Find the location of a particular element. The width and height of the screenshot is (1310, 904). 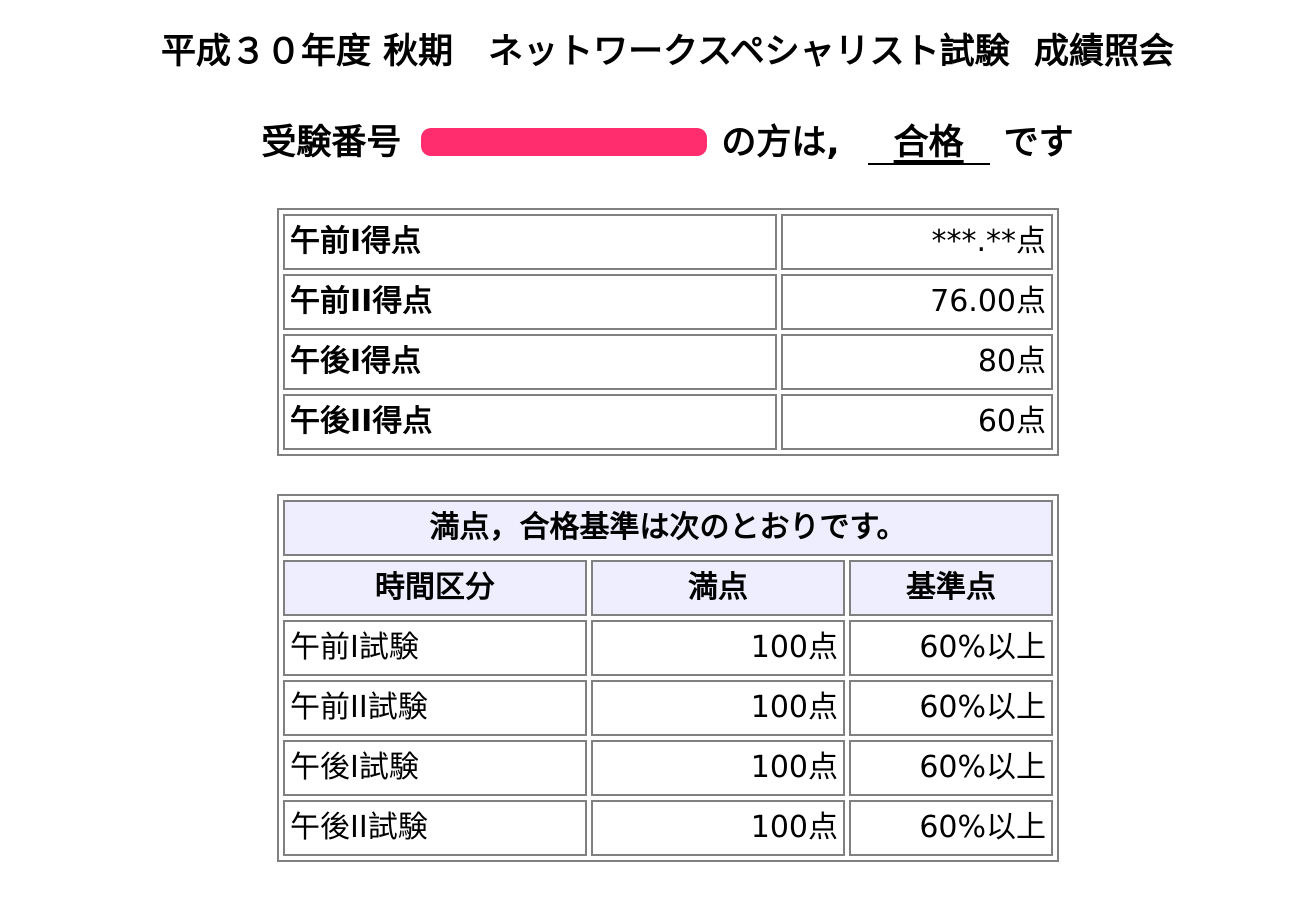

table-row: 午後I得点 80点 is located at coordinates (668, 362).